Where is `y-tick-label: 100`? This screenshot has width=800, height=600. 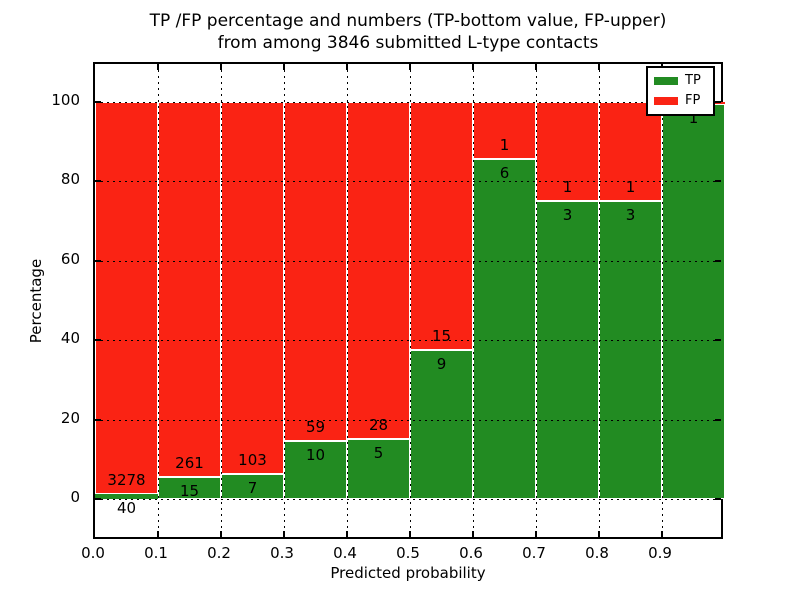
y-tick-label: 100 is located at coordinates (65, 100).